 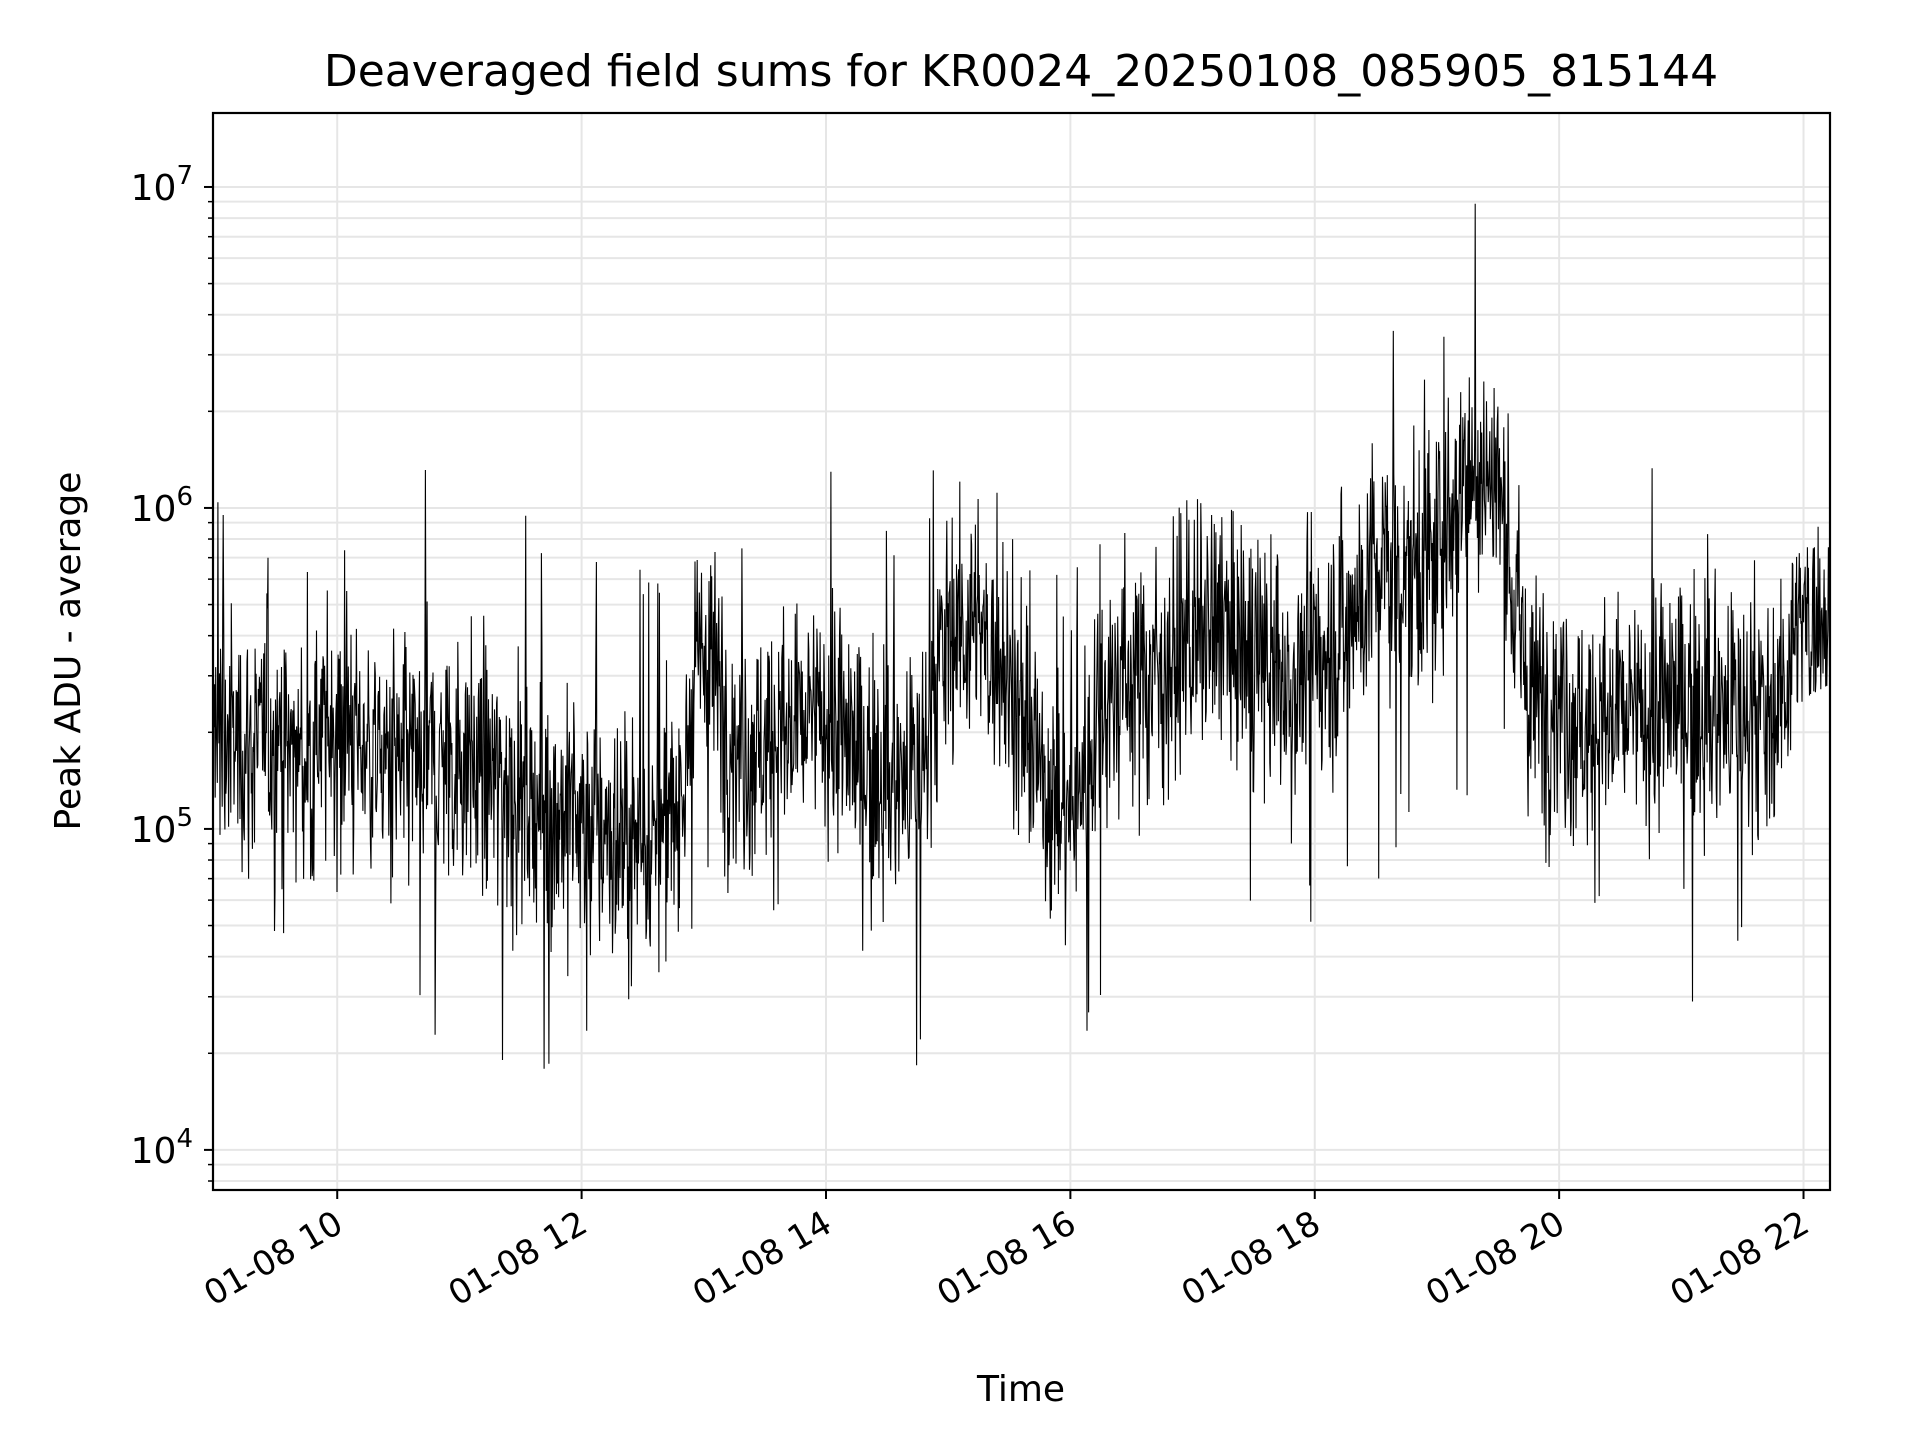 What do you see at coordinates (68, 651) in the screenshot?
I see `y-axis-label: Peak ADU - average` at bounding box center [68, 651].